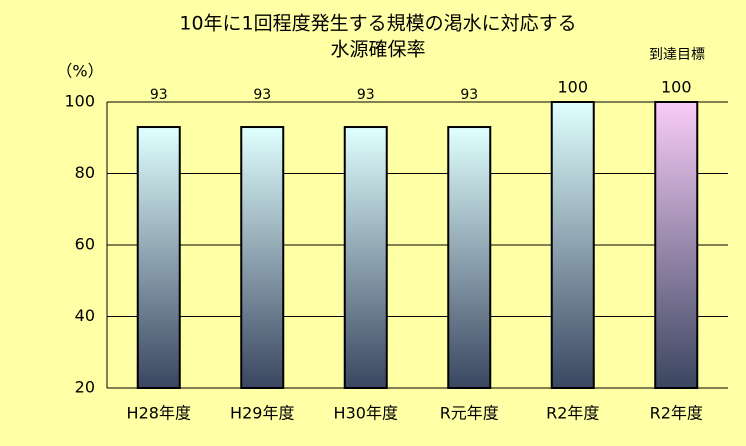 The height and width of the screenshot is (446, 746). What do you see at coordinates (366, 413) in the screenshot?
I see `x-tick-label: H30年度` at bounding box center [366, 413].